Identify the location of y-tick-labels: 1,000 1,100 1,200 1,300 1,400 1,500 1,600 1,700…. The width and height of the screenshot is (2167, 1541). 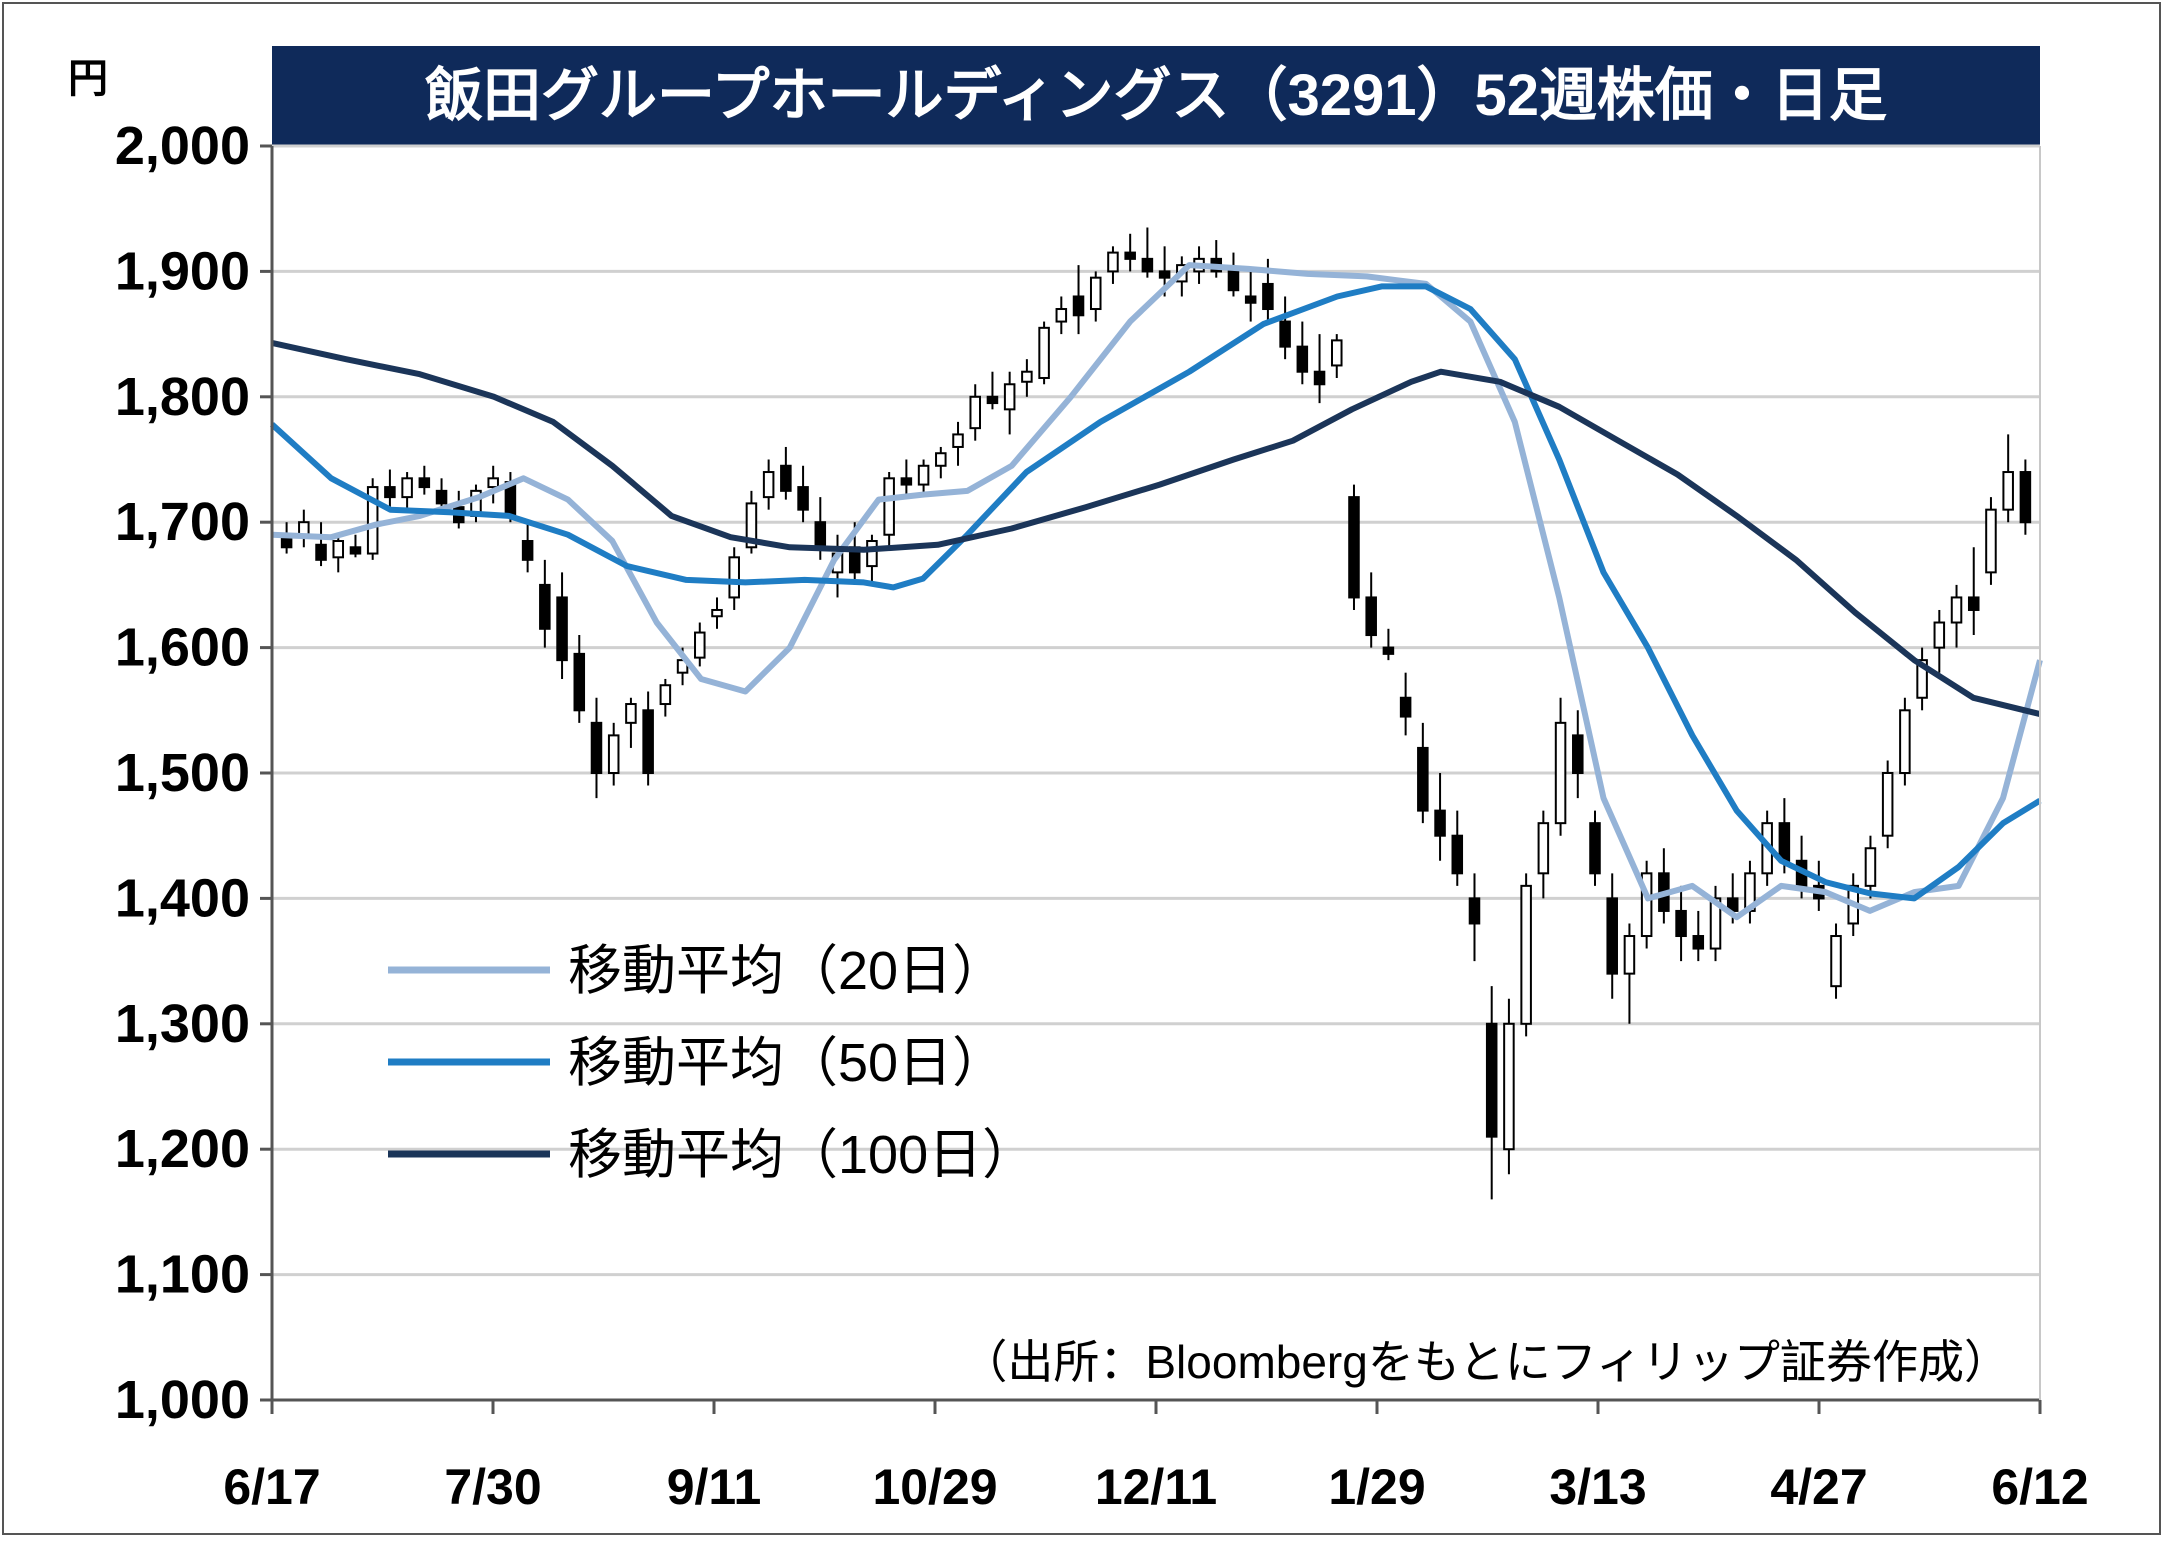
(182, 773).